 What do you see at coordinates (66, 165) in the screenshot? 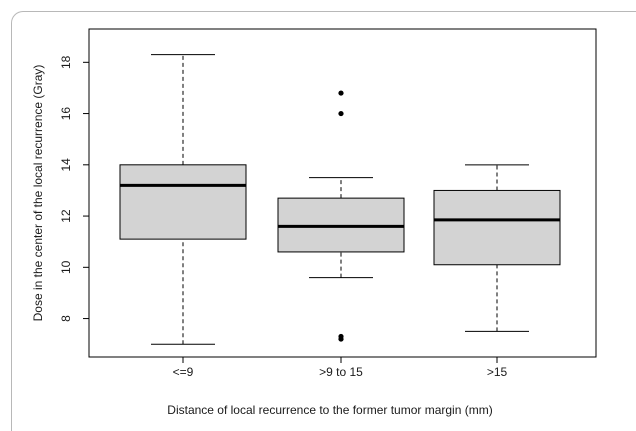
I see `y-tick-label: 14` at bounding box center [66, 165].